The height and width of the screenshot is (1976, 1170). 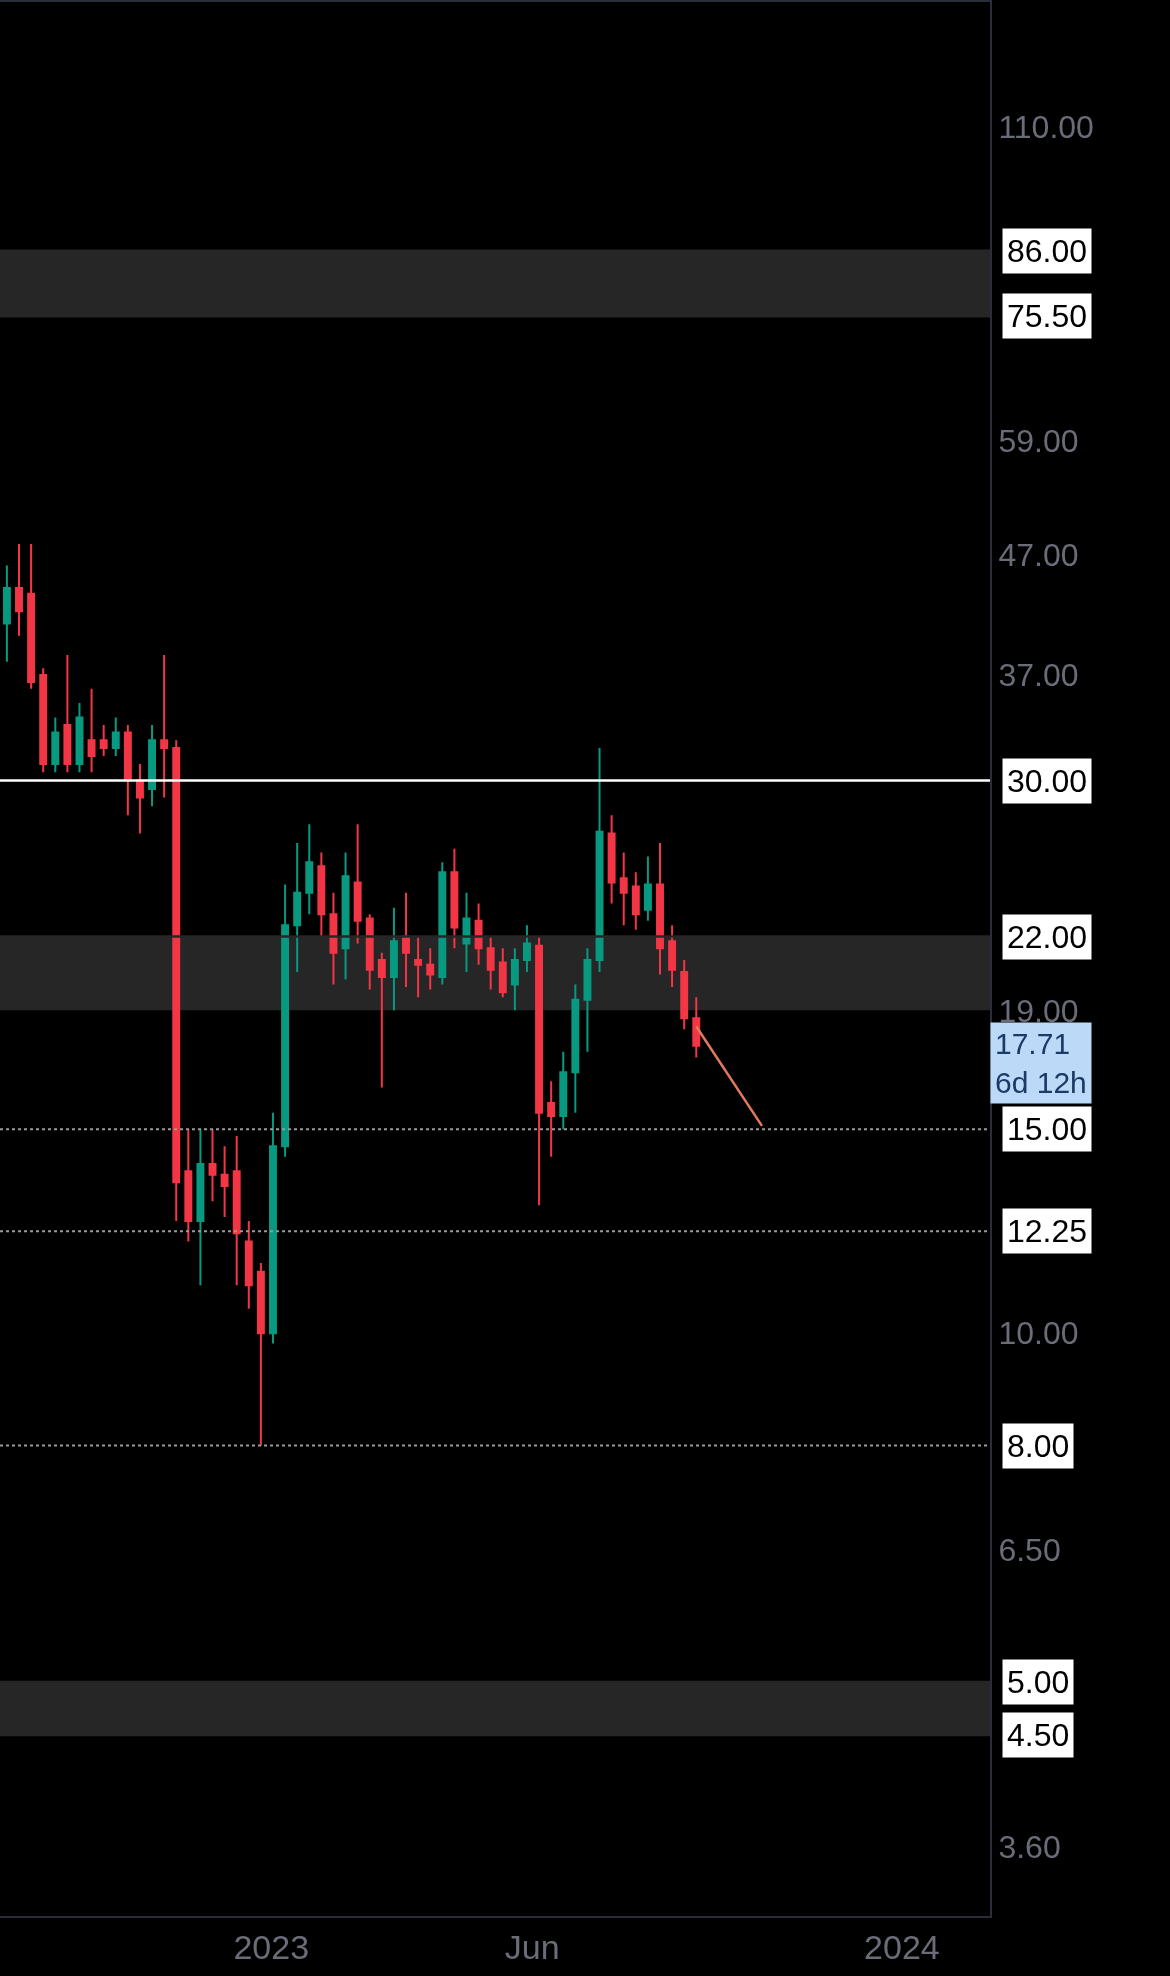 I want to click on y-tick-label: 110.00, so click(x=1046, y=127).